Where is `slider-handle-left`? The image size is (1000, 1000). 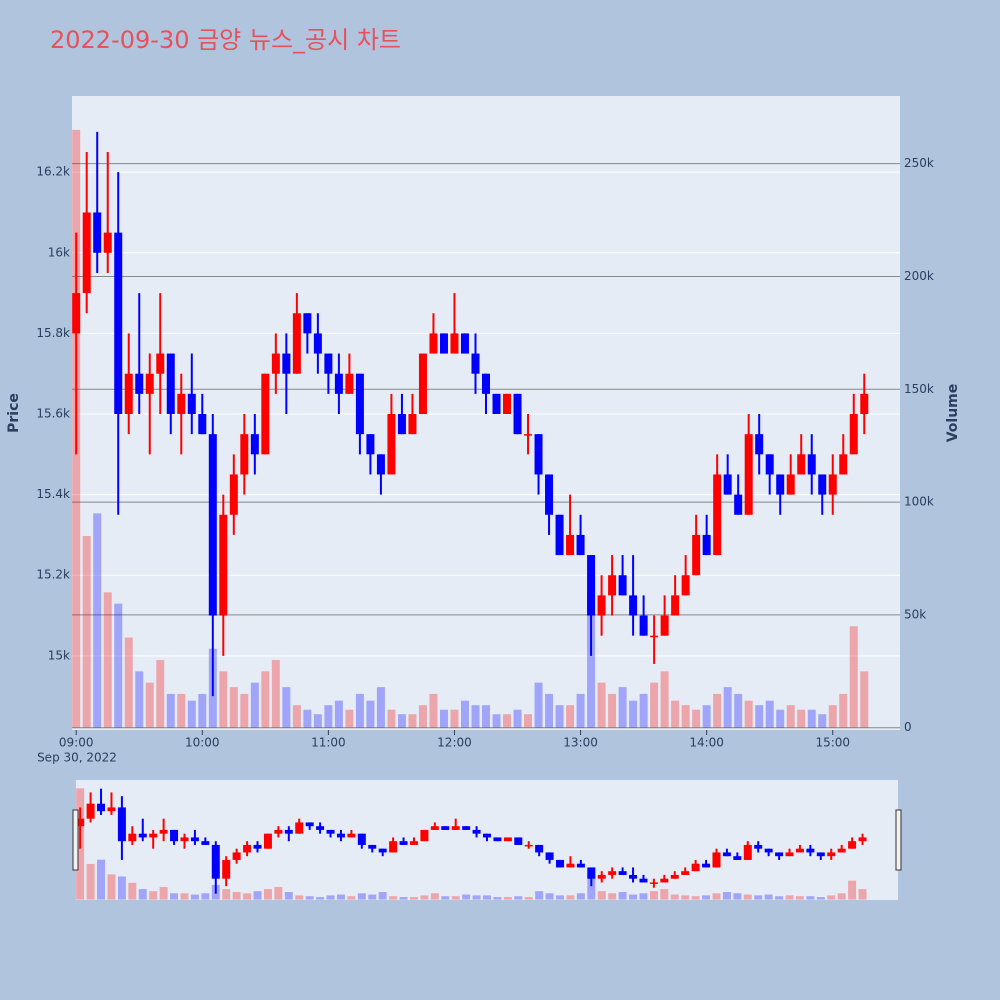
slider-handle-left is located at coordinates (75, 840).